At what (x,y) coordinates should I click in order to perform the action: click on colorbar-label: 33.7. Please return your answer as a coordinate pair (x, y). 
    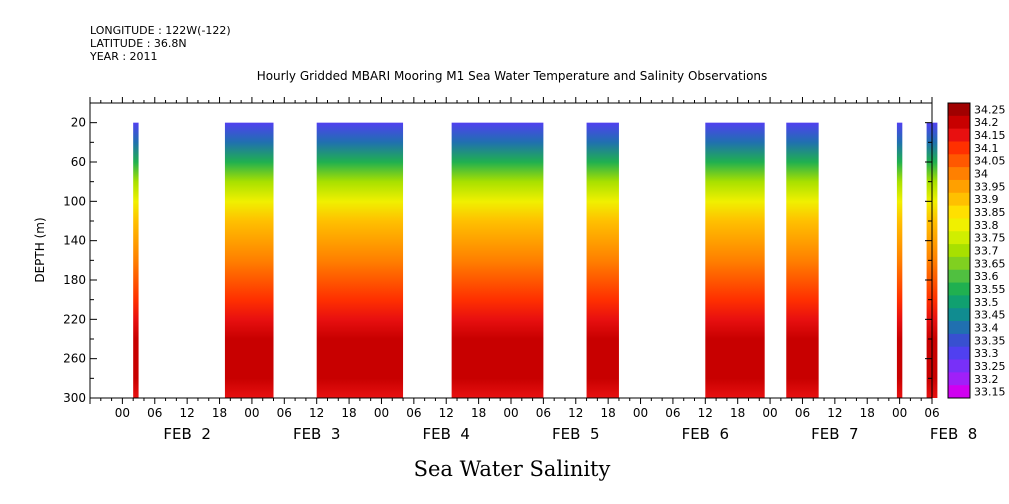
    Looking at the image, I should click on (986, 251).